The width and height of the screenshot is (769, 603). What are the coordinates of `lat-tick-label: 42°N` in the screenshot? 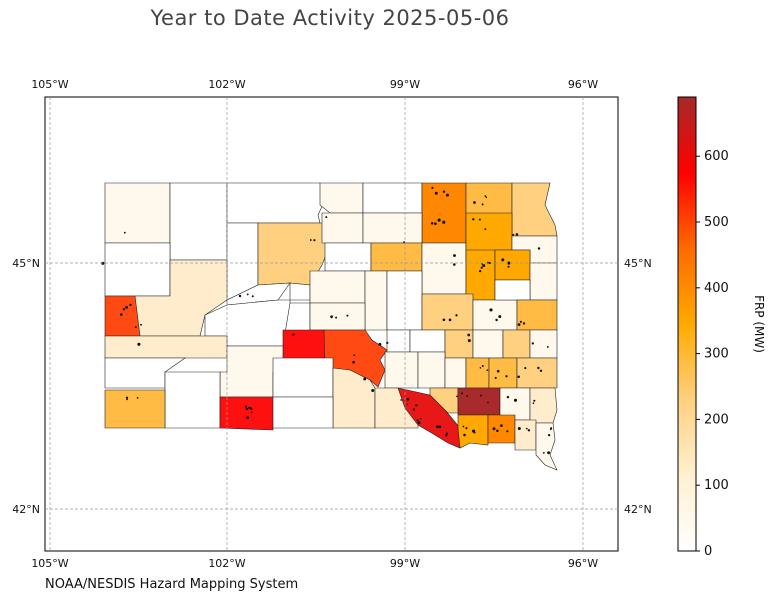 It's located at (638, 509).